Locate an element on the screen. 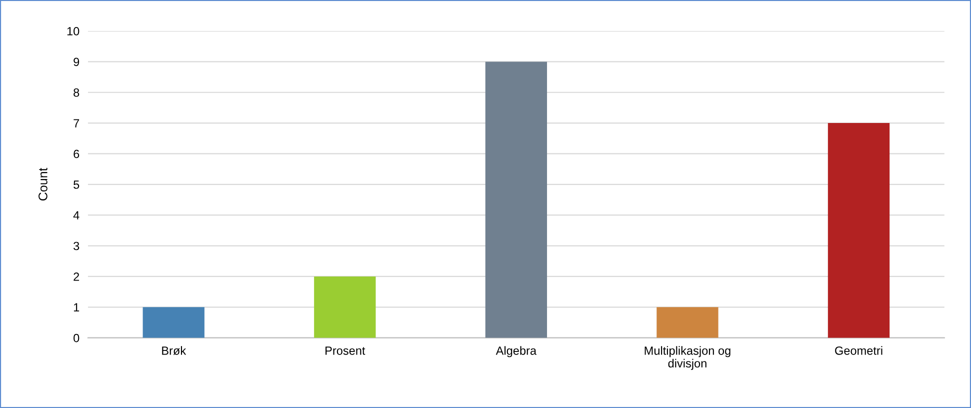 Image resolution: width=971 pixels, height=408 pixels. x-tick-label: Algebra is located at coordinates (516, 352).